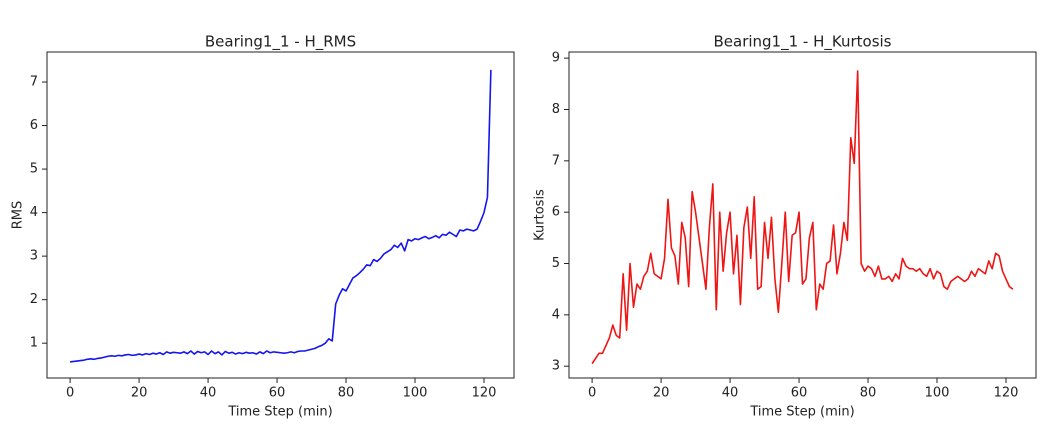 The width and height of the screenshot is (1042, 426). I want to click on y-tick-label: 8, so click(556, 109).